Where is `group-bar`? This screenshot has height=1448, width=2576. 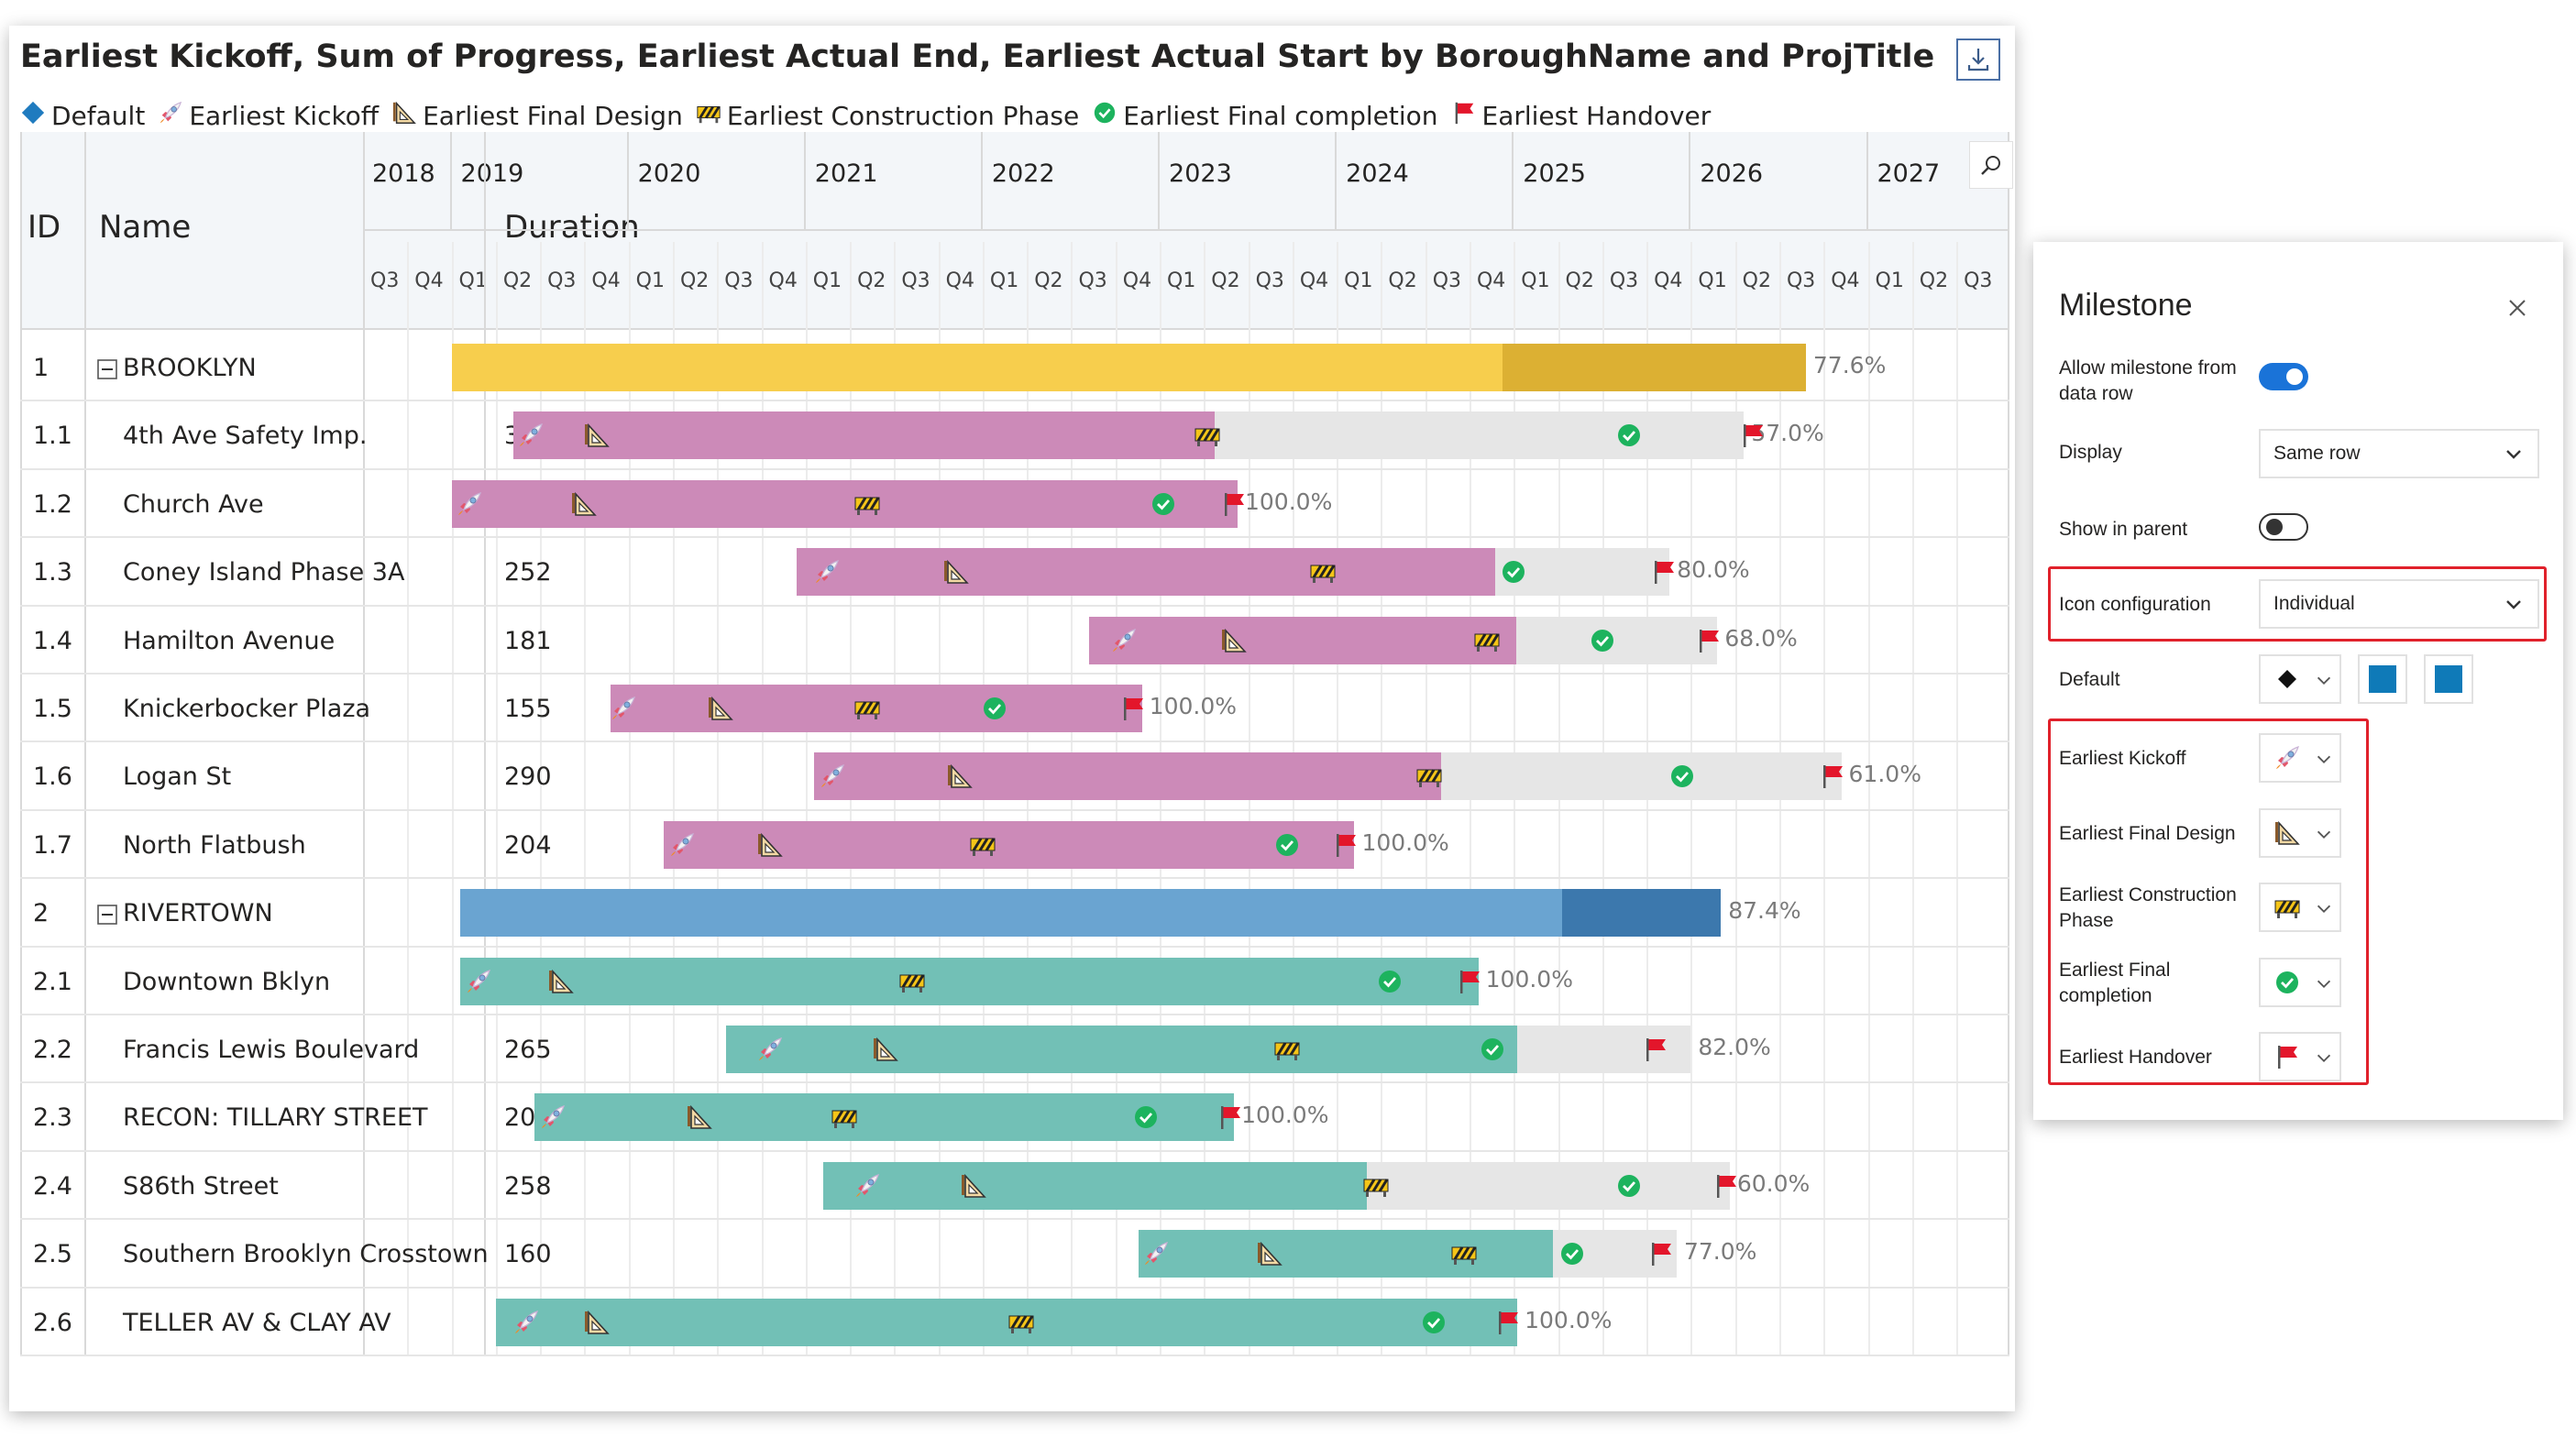
group-bar is located at coordinates (1091, 913).